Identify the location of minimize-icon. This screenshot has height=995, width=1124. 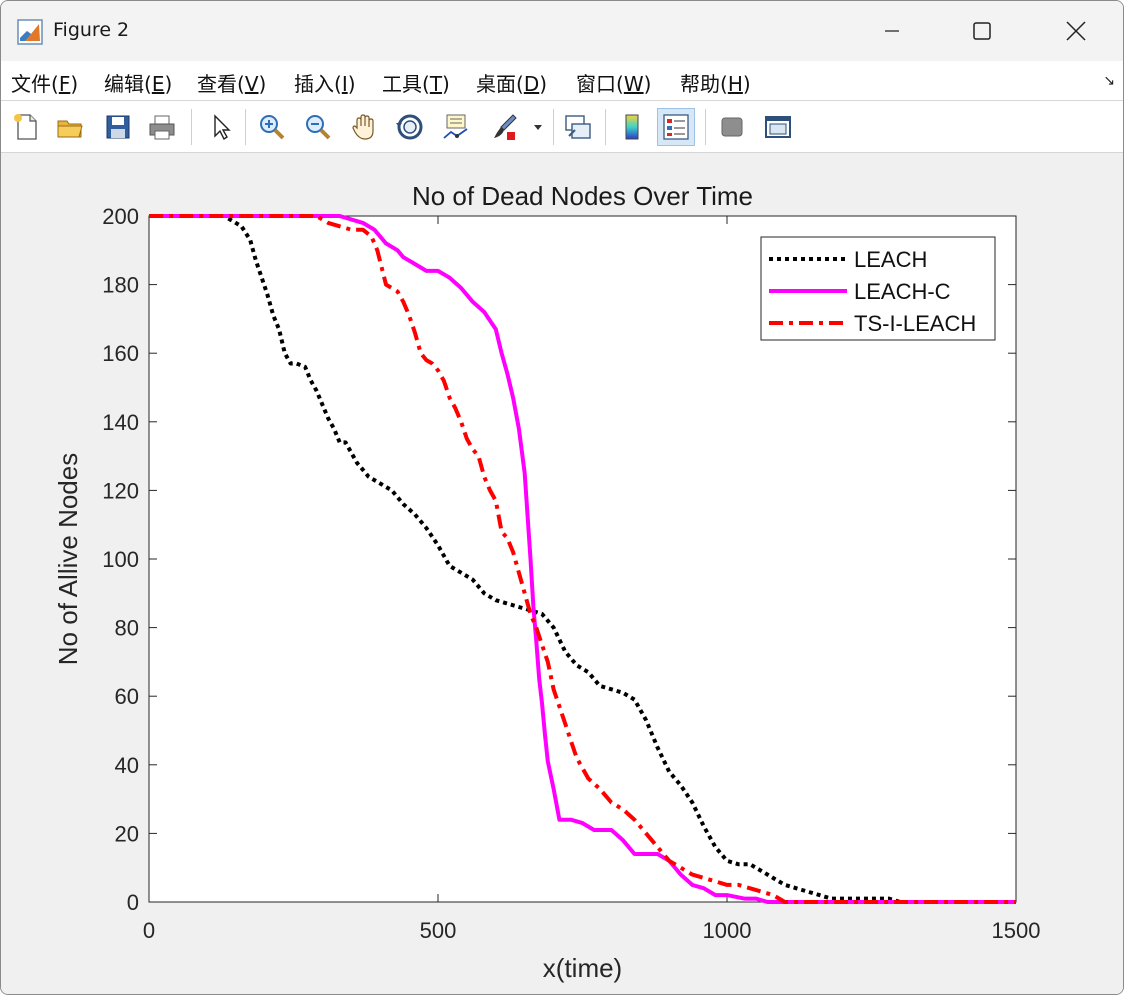
(892, 31).